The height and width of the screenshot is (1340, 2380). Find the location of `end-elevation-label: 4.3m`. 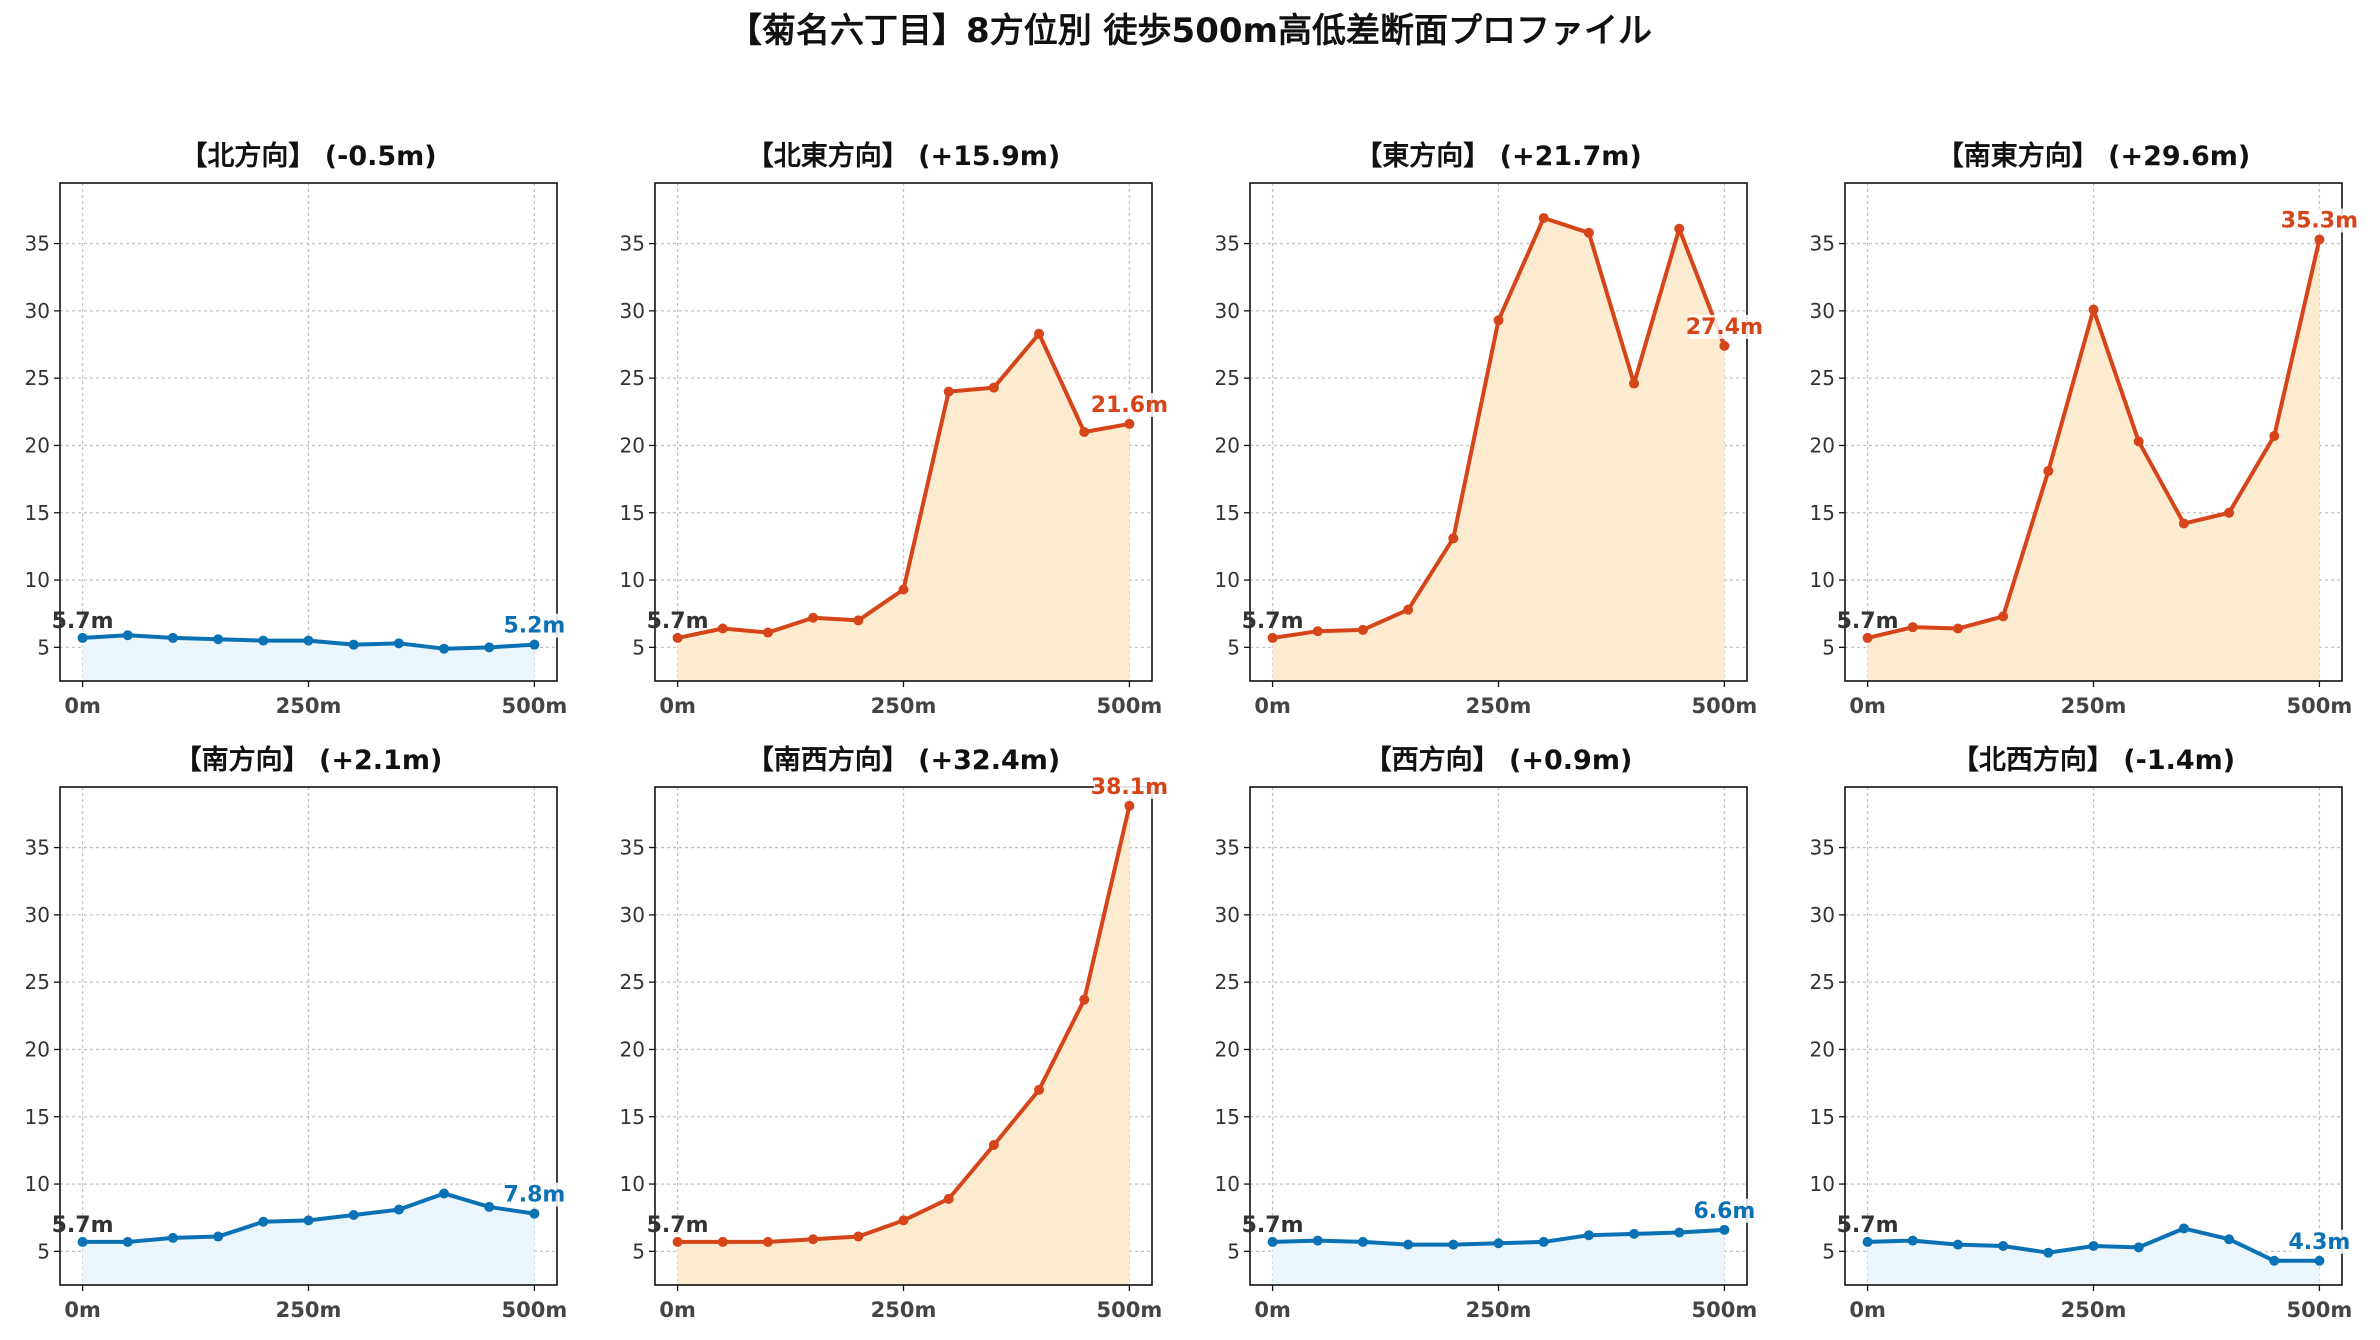

end-elevation-label: 4.3m is located at coordinates (2319, 1242).